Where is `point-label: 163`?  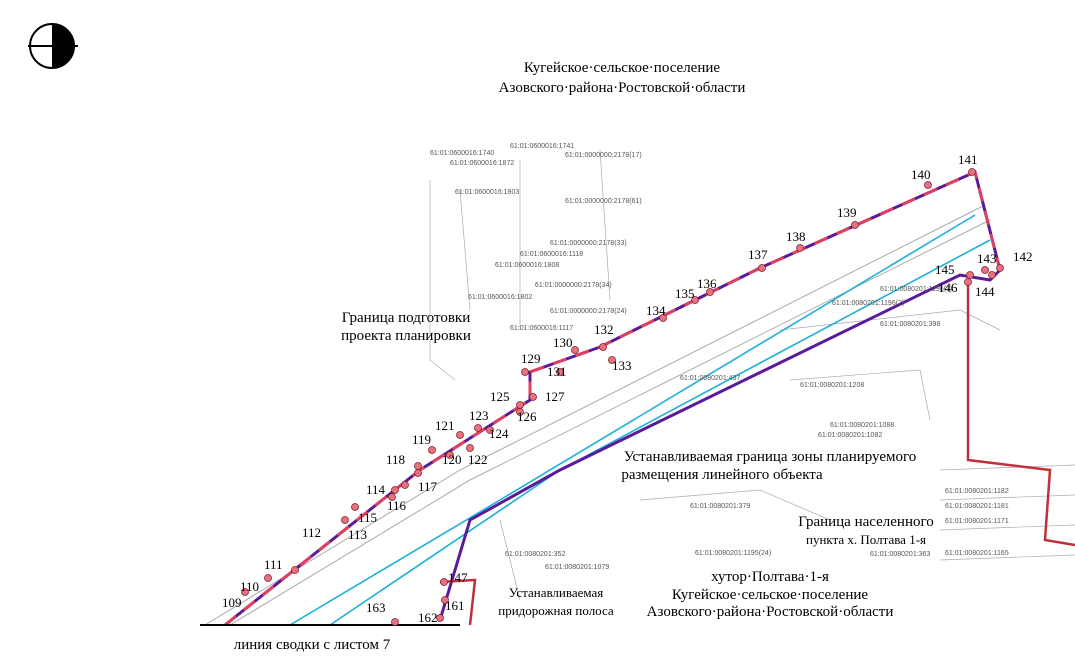 point-label: 163 is located at coordinates (376, 607).